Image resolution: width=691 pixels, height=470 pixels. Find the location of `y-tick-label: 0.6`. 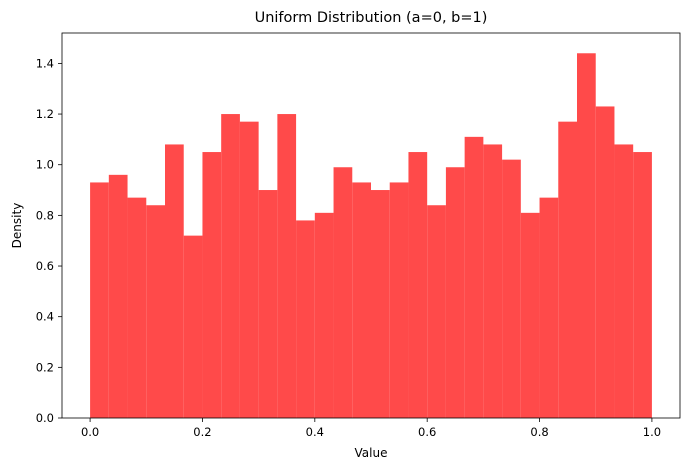

y-tick-label: 0.6 is located at coordinates (45, 266).